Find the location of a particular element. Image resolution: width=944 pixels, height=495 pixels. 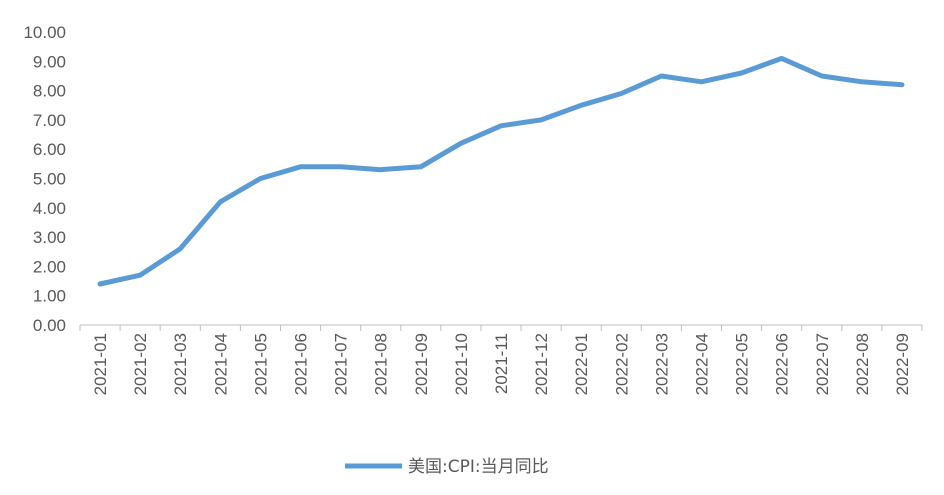

x-tick-label: 2021-08 is located at coordinates (381, 364).